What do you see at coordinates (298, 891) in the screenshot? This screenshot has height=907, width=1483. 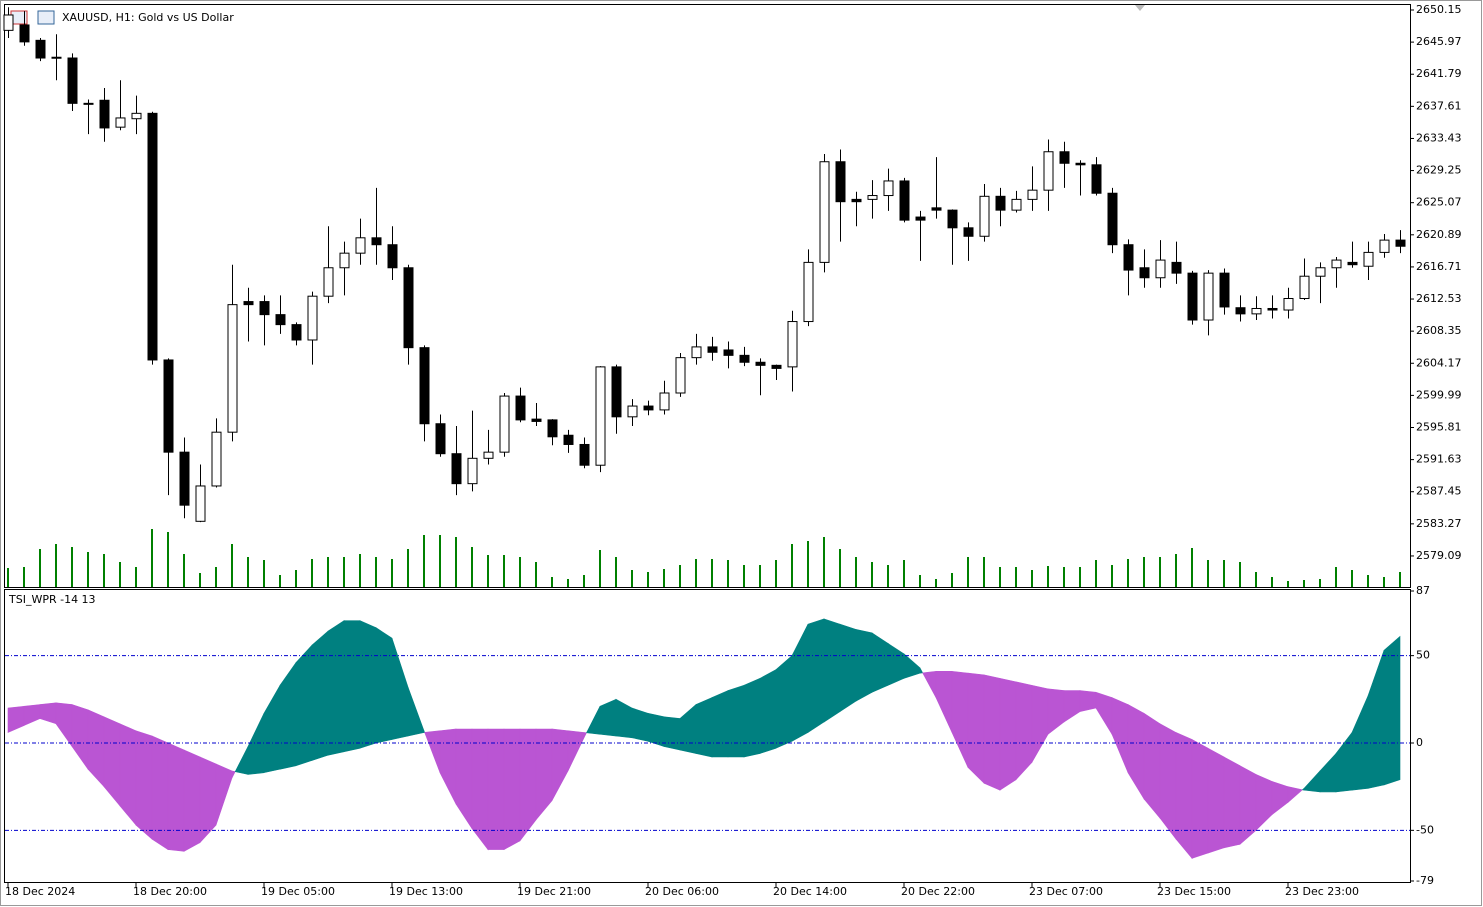 I see `x-tick-label: 19 Dec 05:00` at bounding box center [298, 891].